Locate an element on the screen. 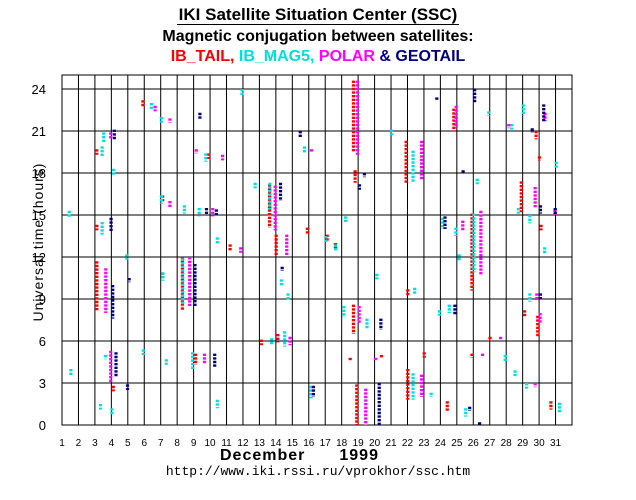  x-tick-label: 27 is located at coordinates (490, 443).